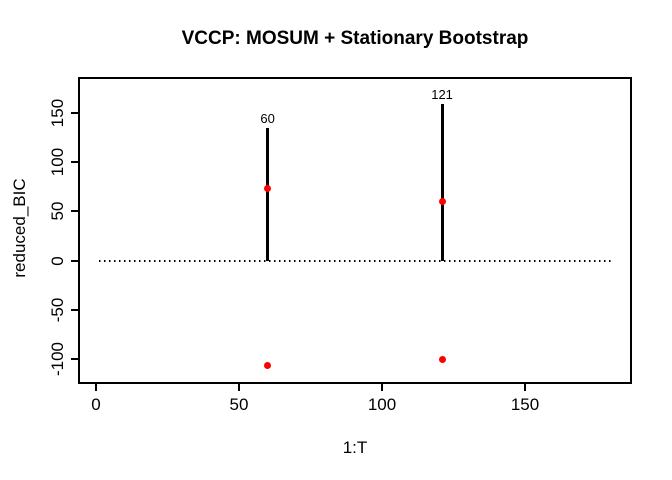 This screenshot has width=672, height=480. What do you see at coordinates (382, 404) in the screenshot?
I see `x-tick-label: 100` at bounding box center [382, 404].